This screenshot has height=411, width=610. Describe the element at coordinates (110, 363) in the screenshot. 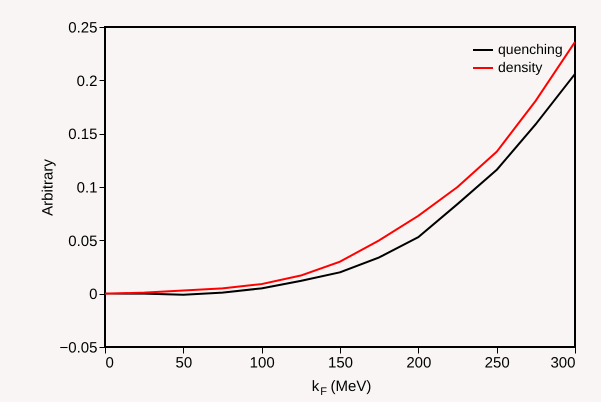

I see `x-tick-label: 0` at that location.